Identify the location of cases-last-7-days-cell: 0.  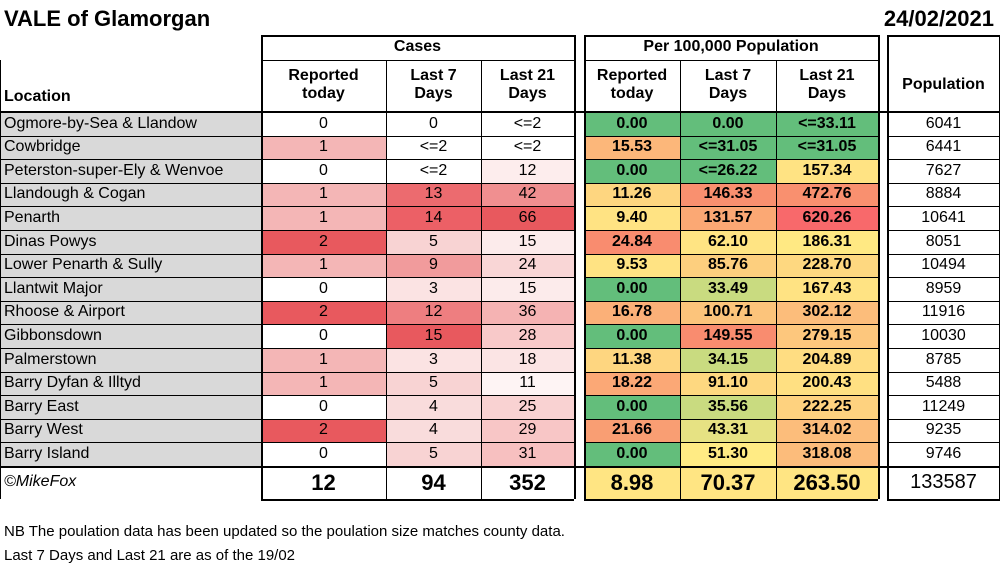
(433, 124).